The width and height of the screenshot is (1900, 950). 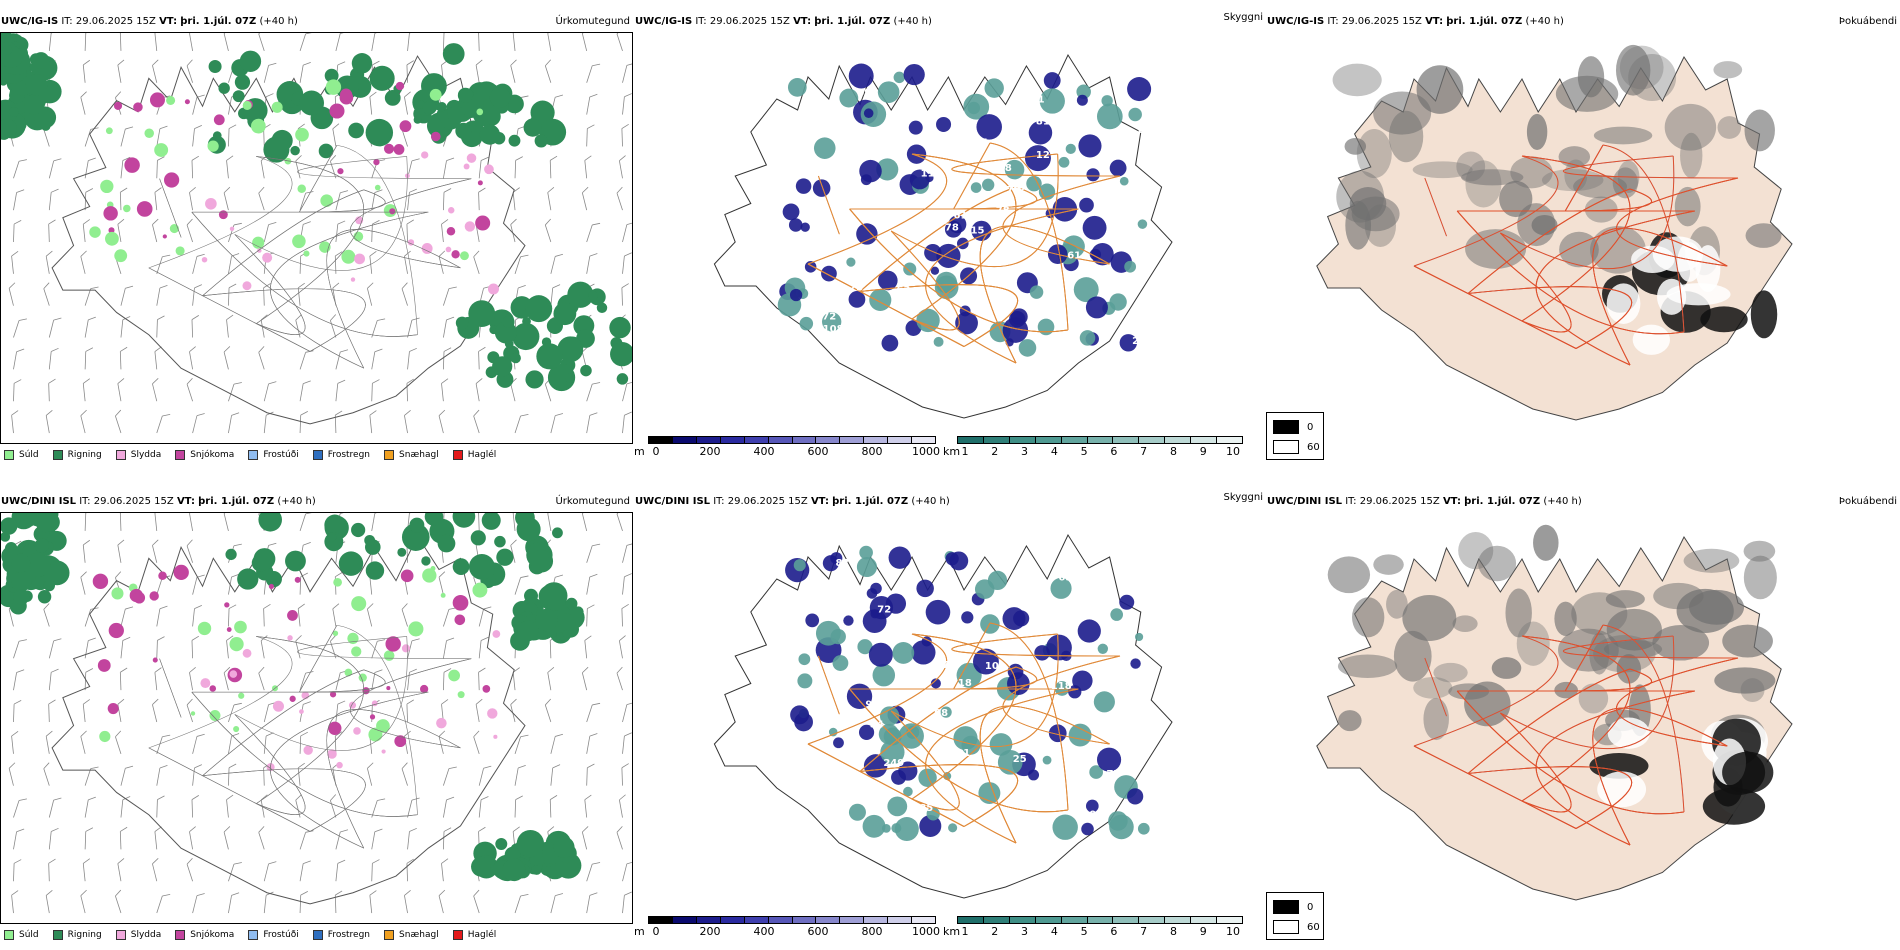 What do you see at coordinates (1084, 451) in the screenshot?
I see `colorbar-tick: 5` at bounding box center [1084, 451].